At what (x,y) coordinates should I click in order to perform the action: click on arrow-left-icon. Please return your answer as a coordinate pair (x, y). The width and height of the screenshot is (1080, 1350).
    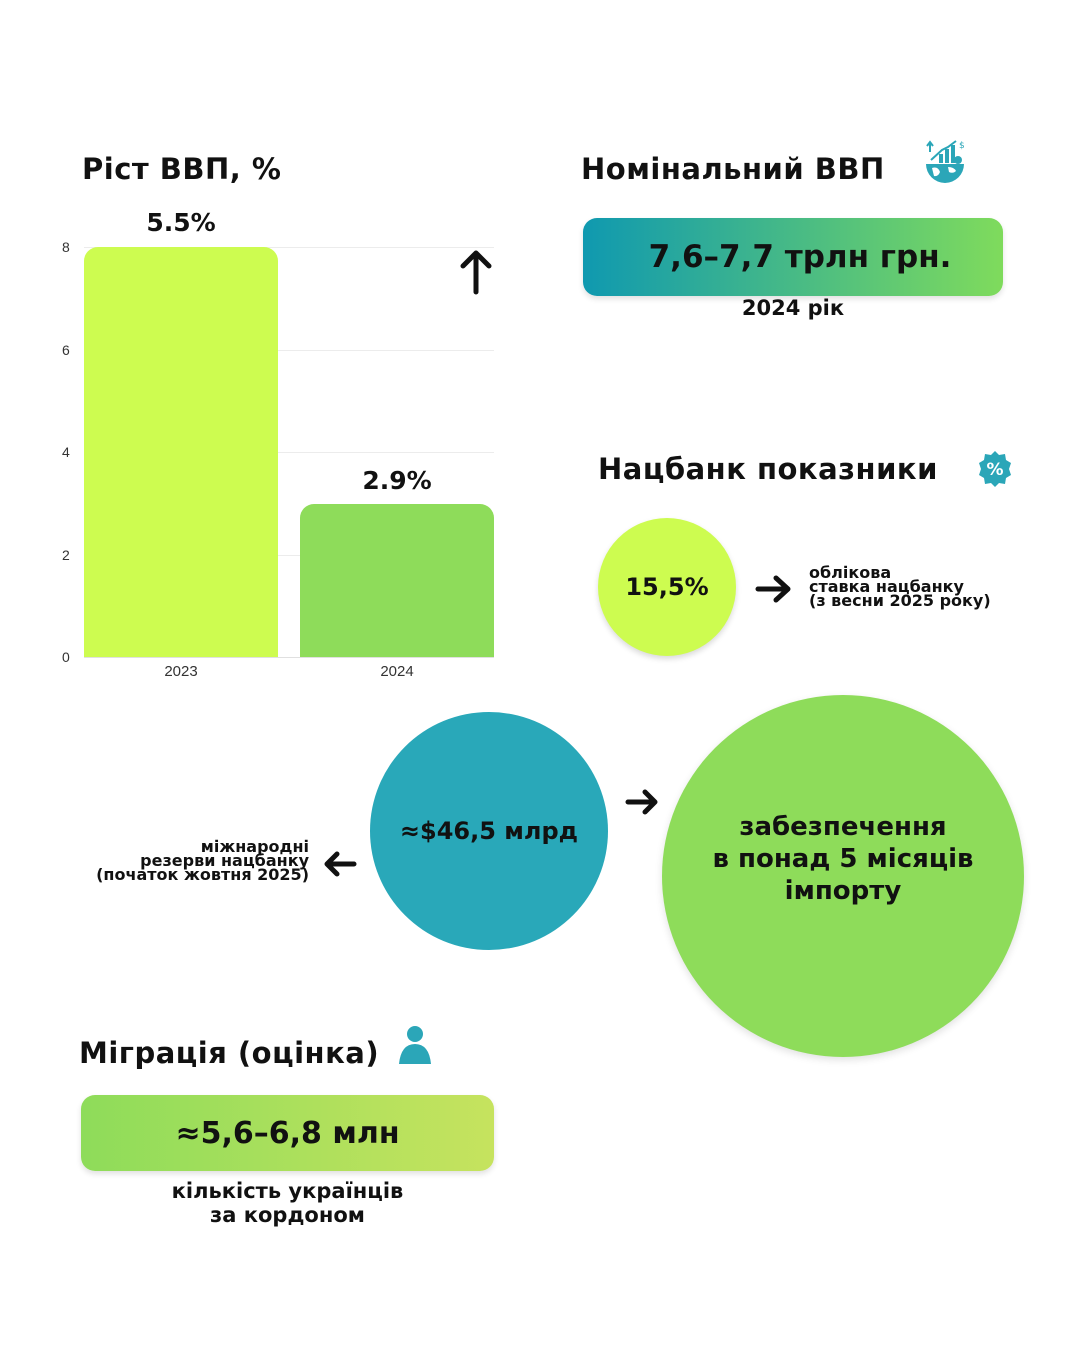
    Looking at the image, I should click on (340, 864).